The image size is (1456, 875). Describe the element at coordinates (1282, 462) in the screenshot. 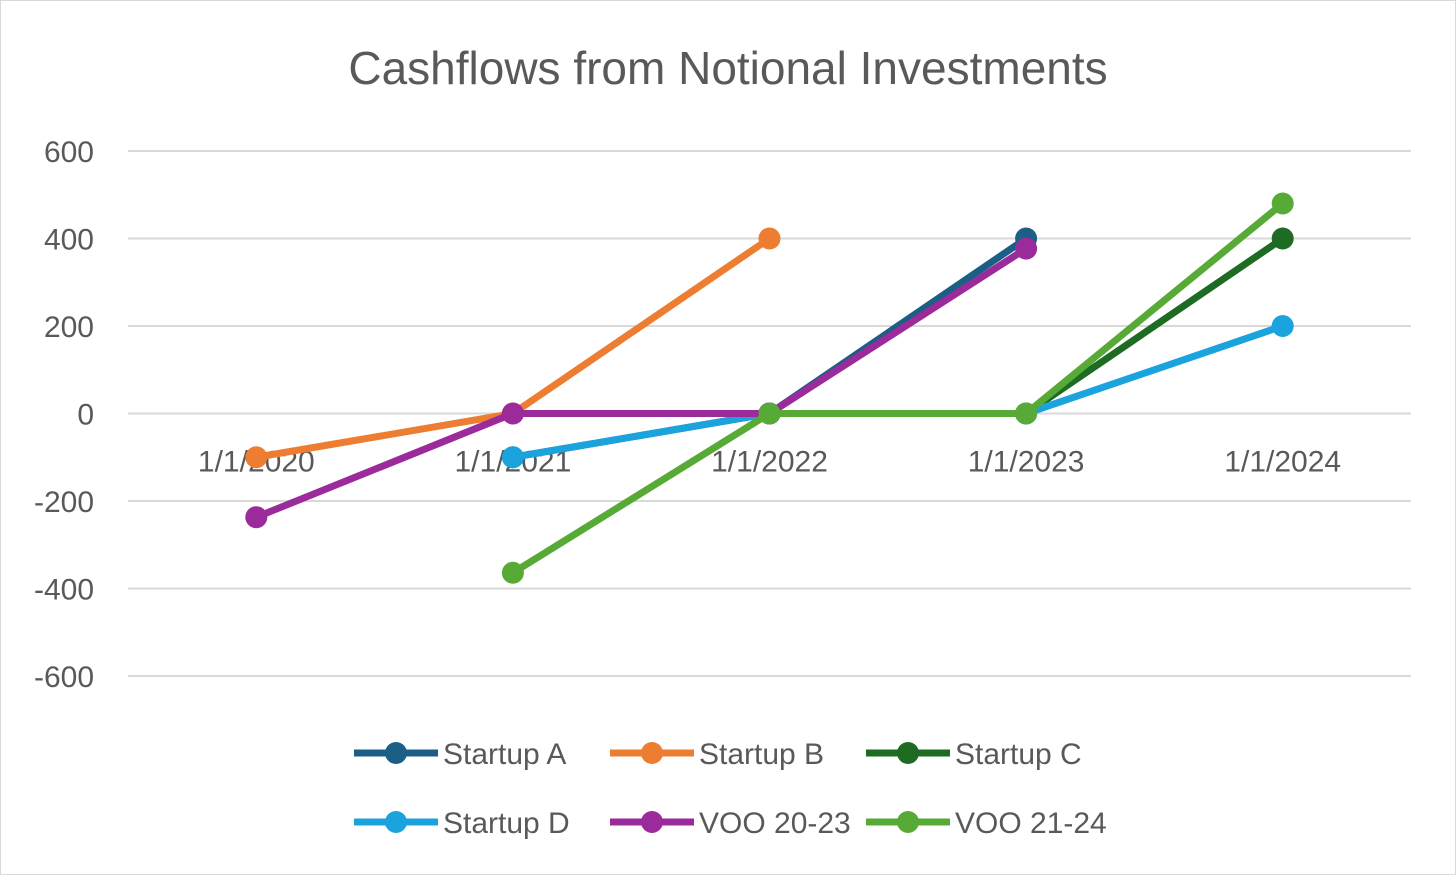

I see `x-tick-label: 1/1/2024` at that location.